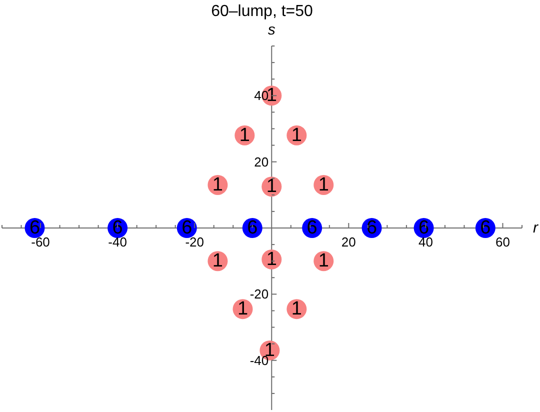 The width and height of the screenshot is (540, 412). Describe the element at coordinates (262, 12) in the screenshot. I see `chart-title: 60–lump, t=50` at that location.